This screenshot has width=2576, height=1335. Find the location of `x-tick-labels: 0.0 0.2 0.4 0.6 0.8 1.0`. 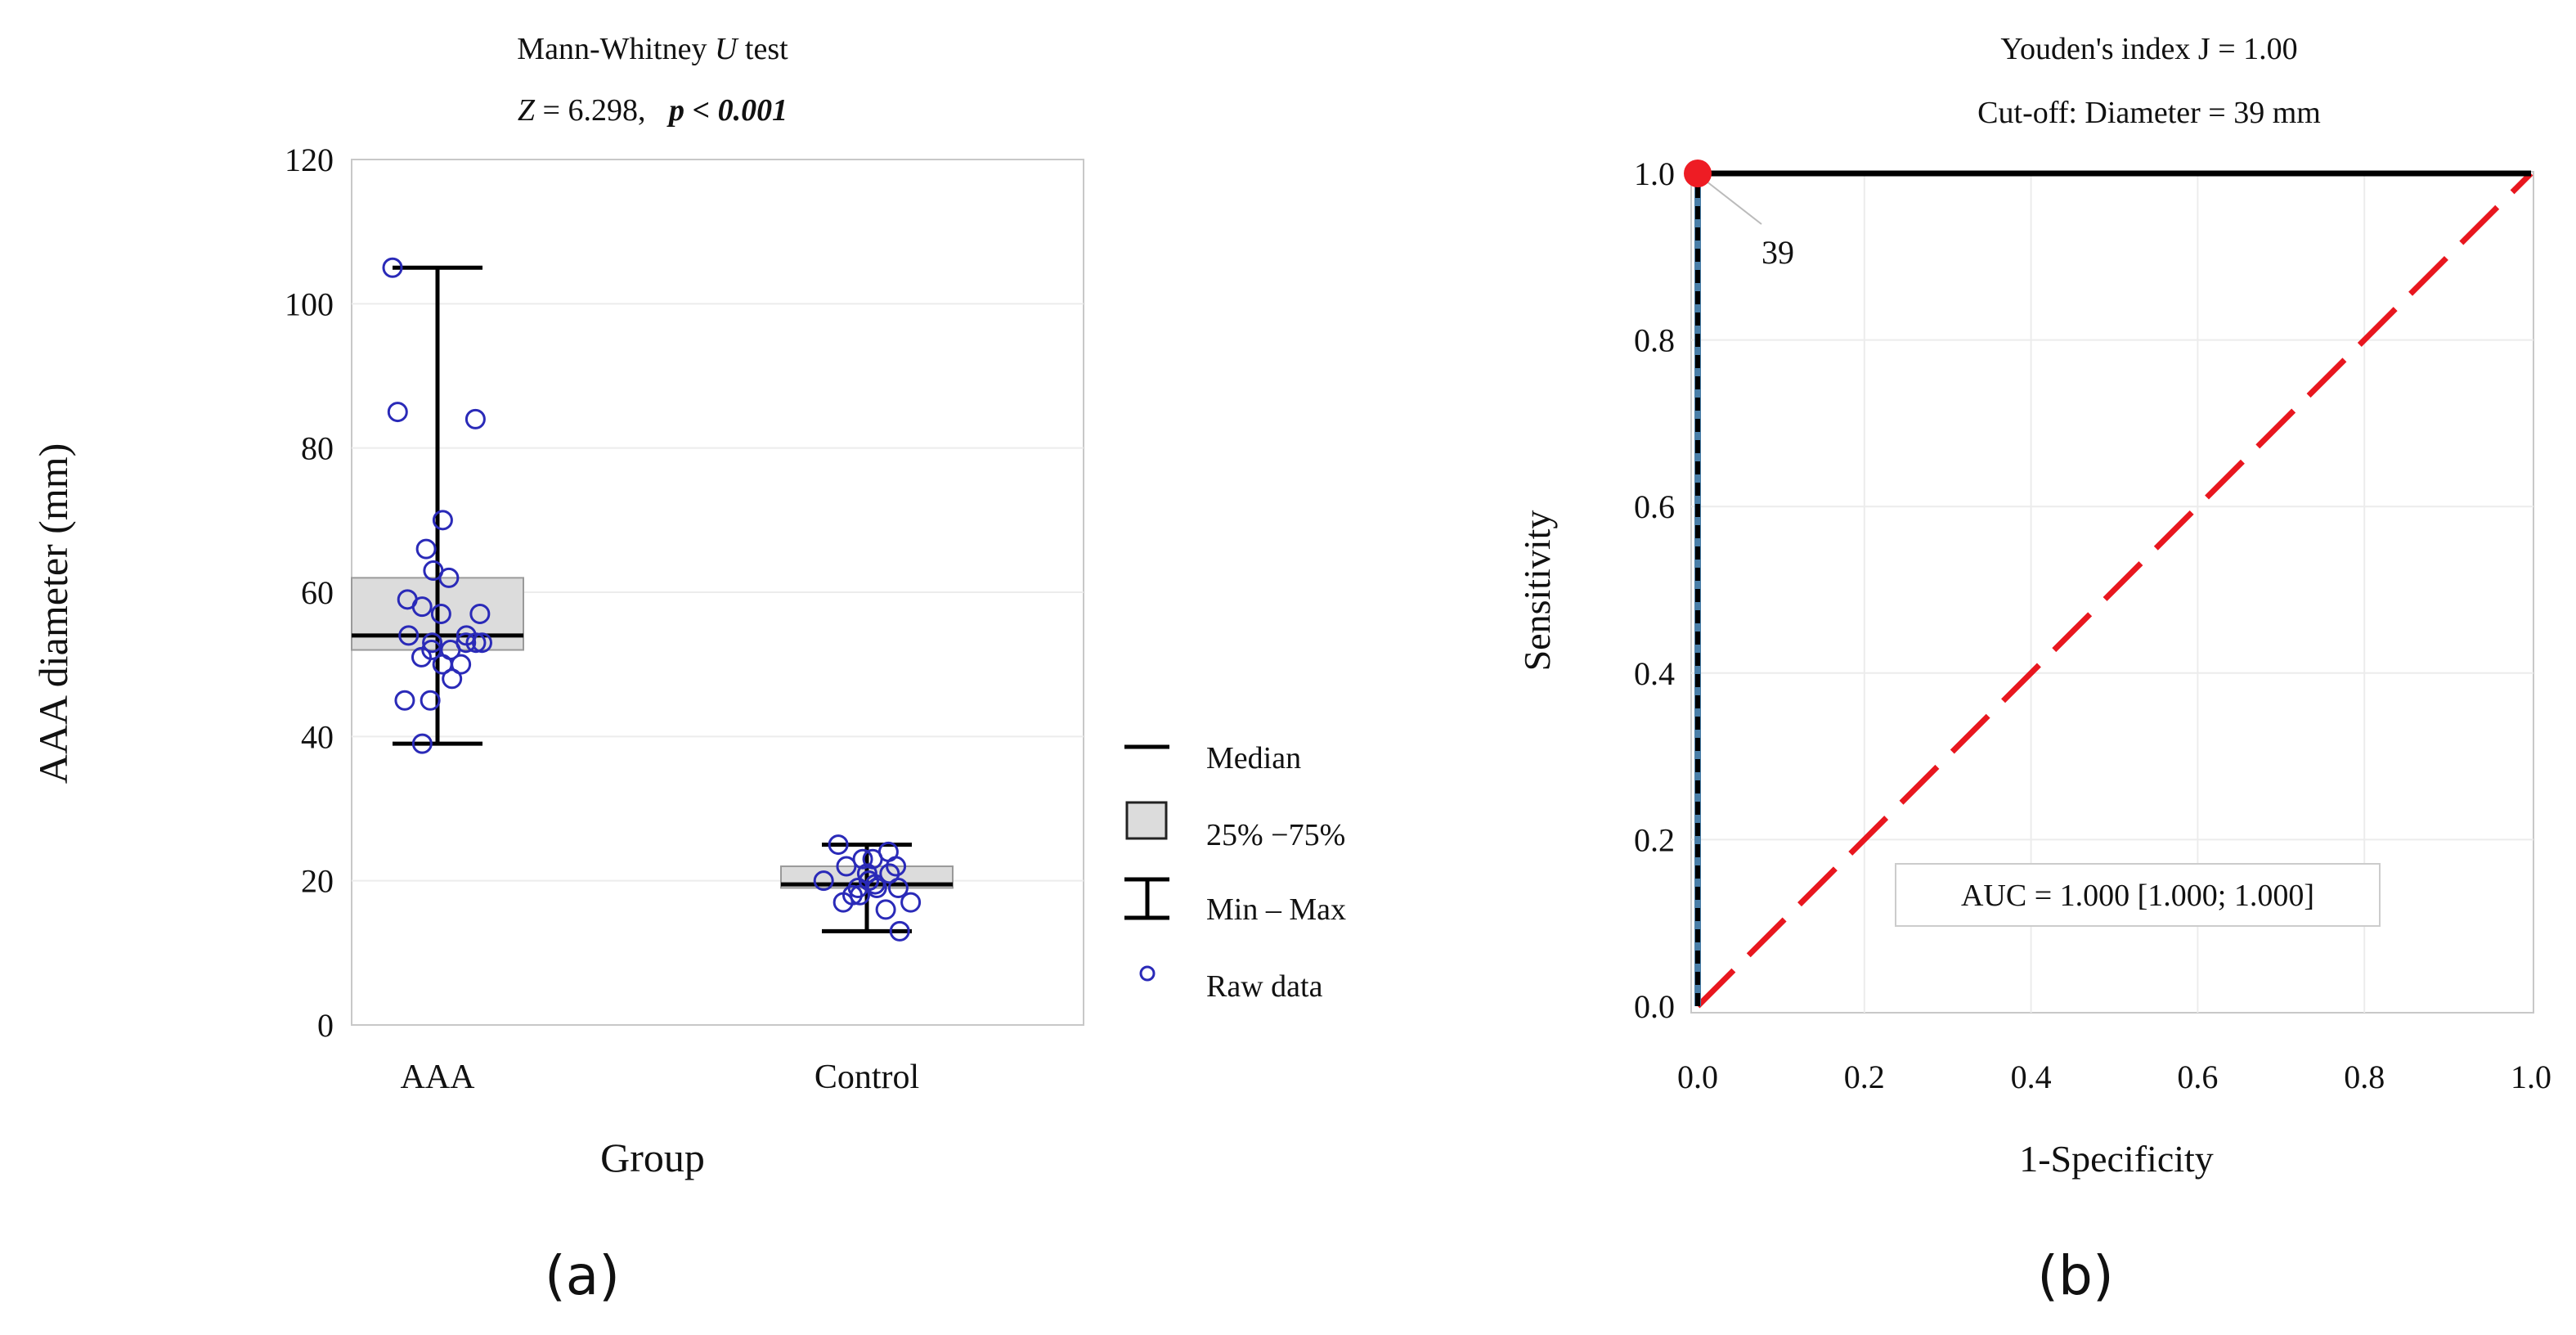

x-tick-labels: 0.0 0.2 0.4 0.6 0.8 1.0 is located at coordinates (2114, 1077).